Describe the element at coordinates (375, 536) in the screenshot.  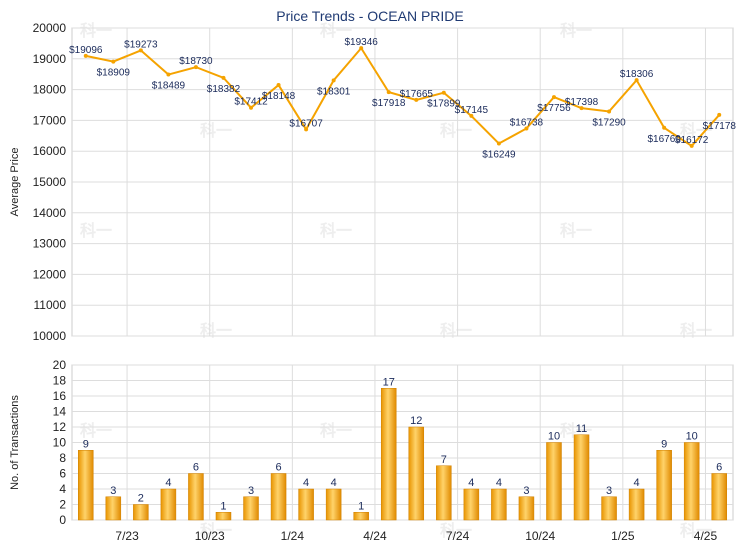
I see `x-tick-label: 4/24` at that location.